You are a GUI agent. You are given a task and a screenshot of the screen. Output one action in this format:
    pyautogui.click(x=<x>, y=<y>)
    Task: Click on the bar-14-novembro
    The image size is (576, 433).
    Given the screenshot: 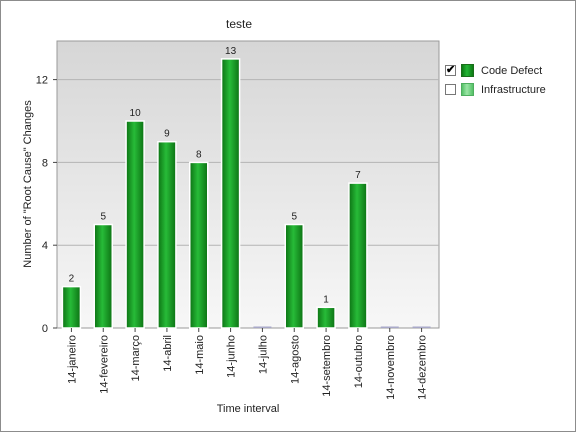 What is the action you would take?
    pyautogui.click(x=390, y=328)
    